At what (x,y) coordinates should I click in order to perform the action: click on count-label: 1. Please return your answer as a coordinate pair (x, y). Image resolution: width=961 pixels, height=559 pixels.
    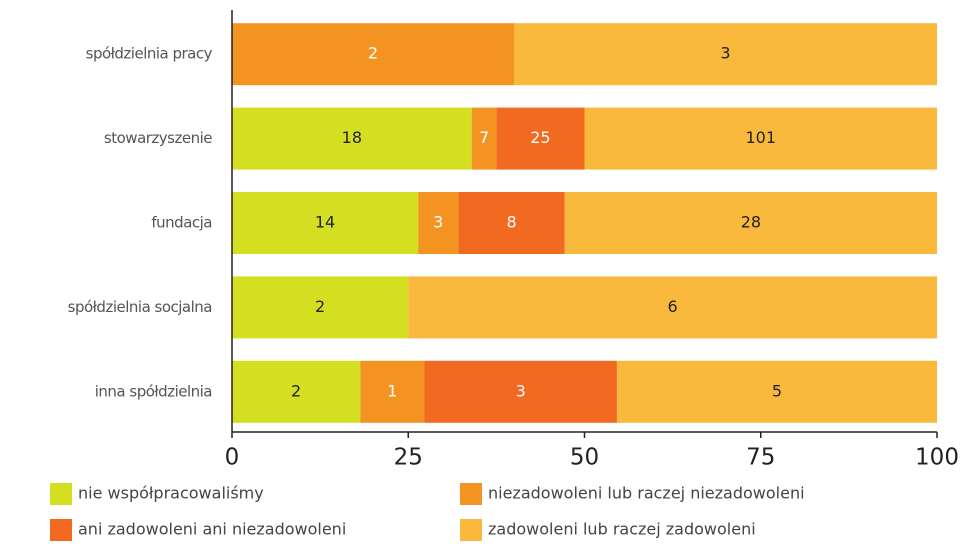
    Looking at the image, I should click on (392, 390).